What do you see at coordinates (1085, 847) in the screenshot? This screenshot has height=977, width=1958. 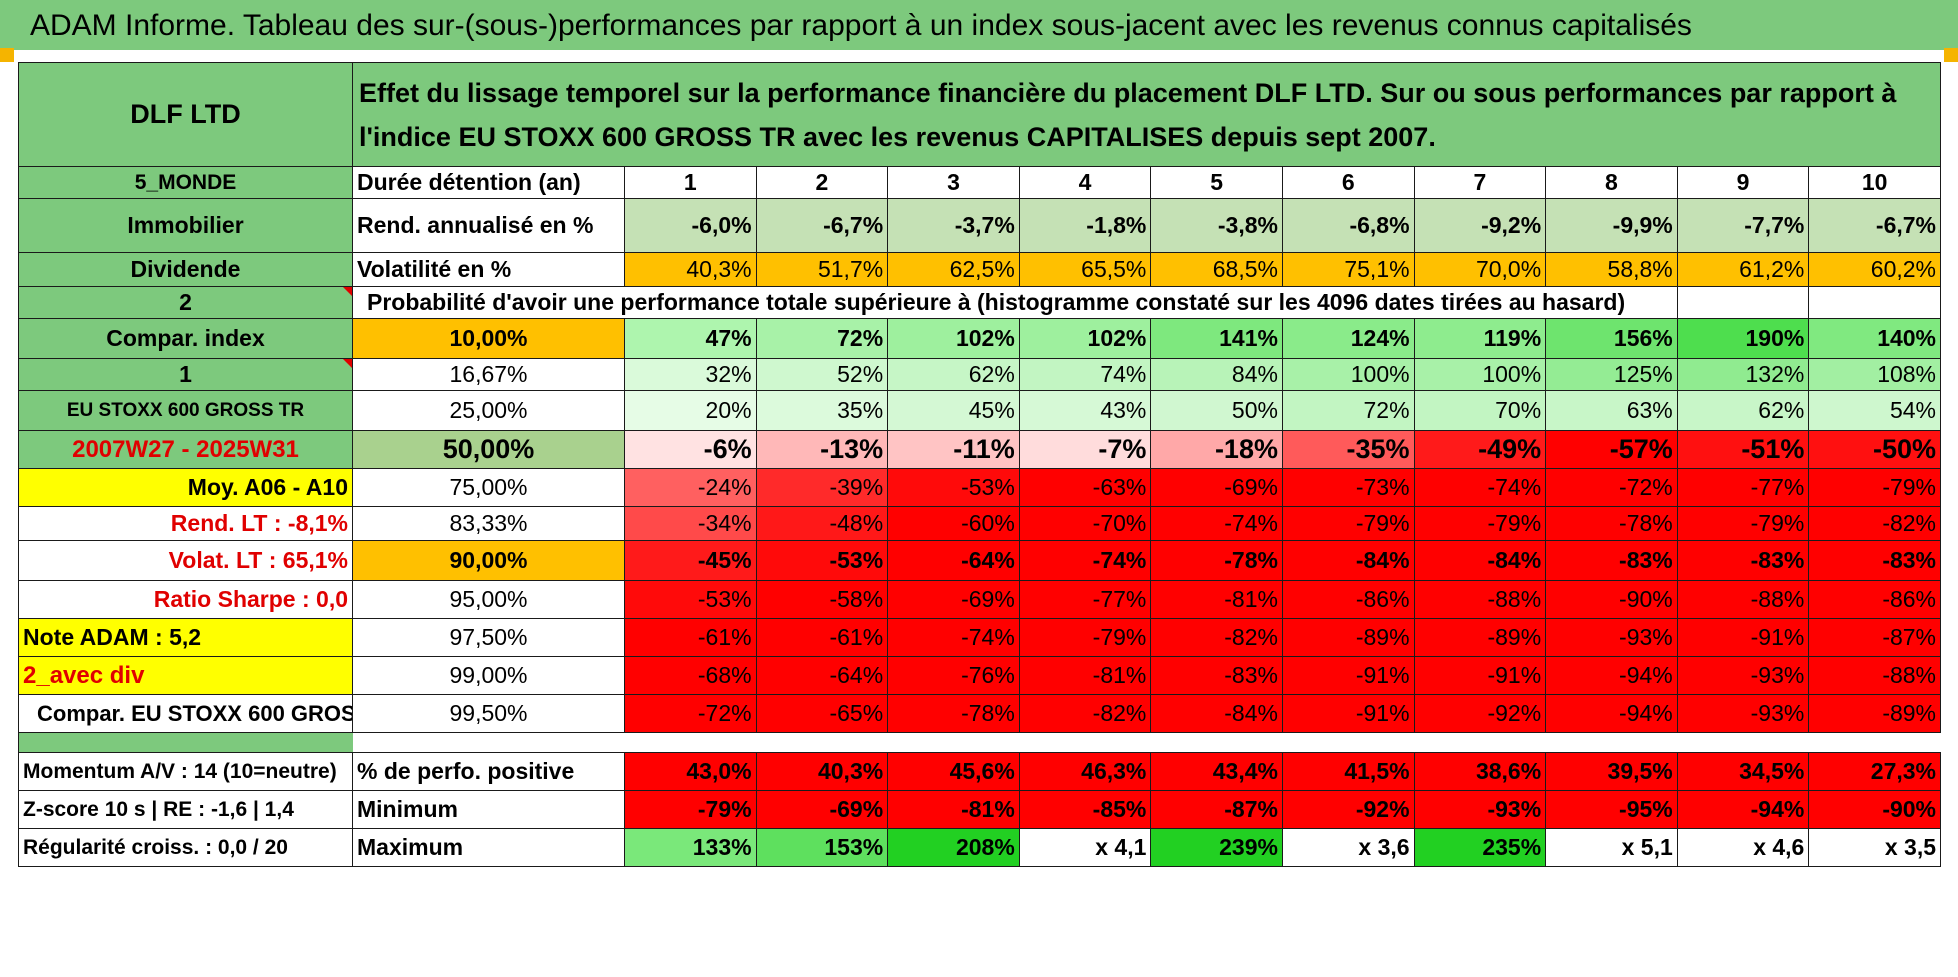 I see `maximum-row-value: x 4,1` at bounding box center [1085, 847].